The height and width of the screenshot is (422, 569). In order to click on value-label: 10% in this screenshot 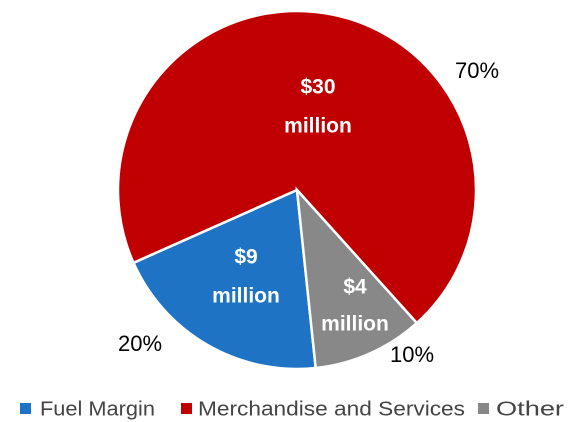, I will do `click(412, 354)`.